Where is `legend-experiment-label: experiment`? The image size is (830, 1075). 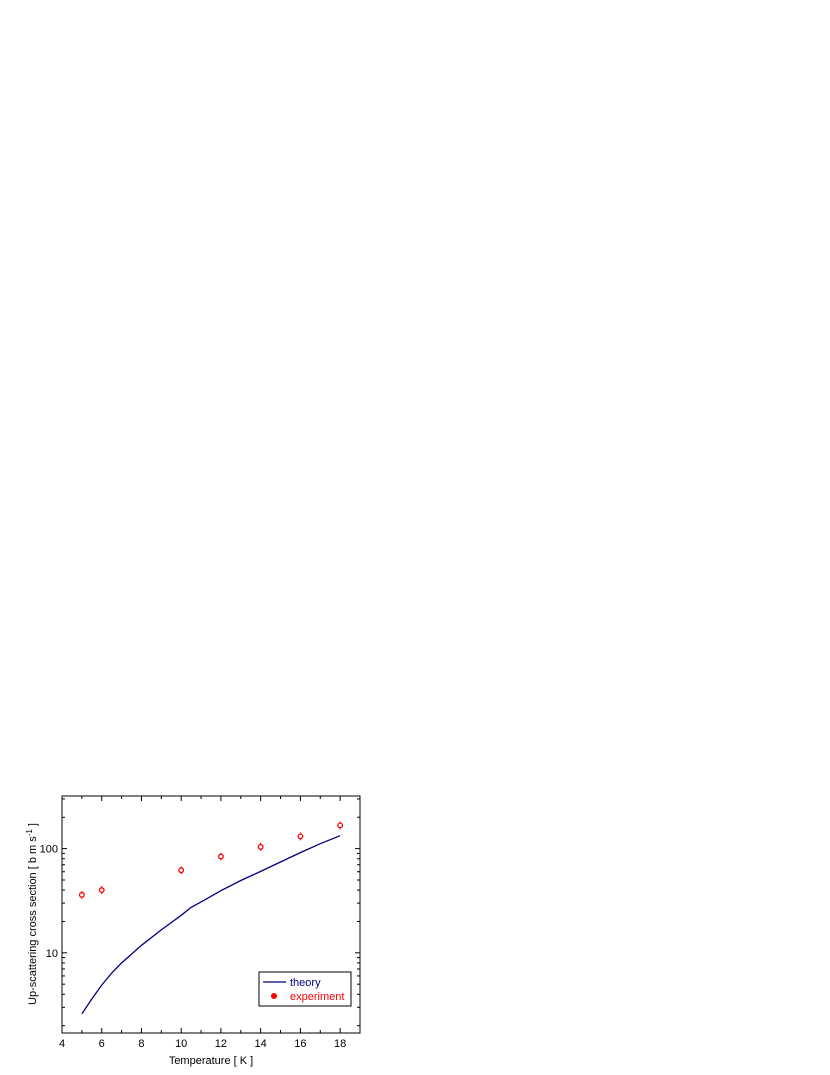 legend-experiment-label: experiment is located at coordinates (317, 997).